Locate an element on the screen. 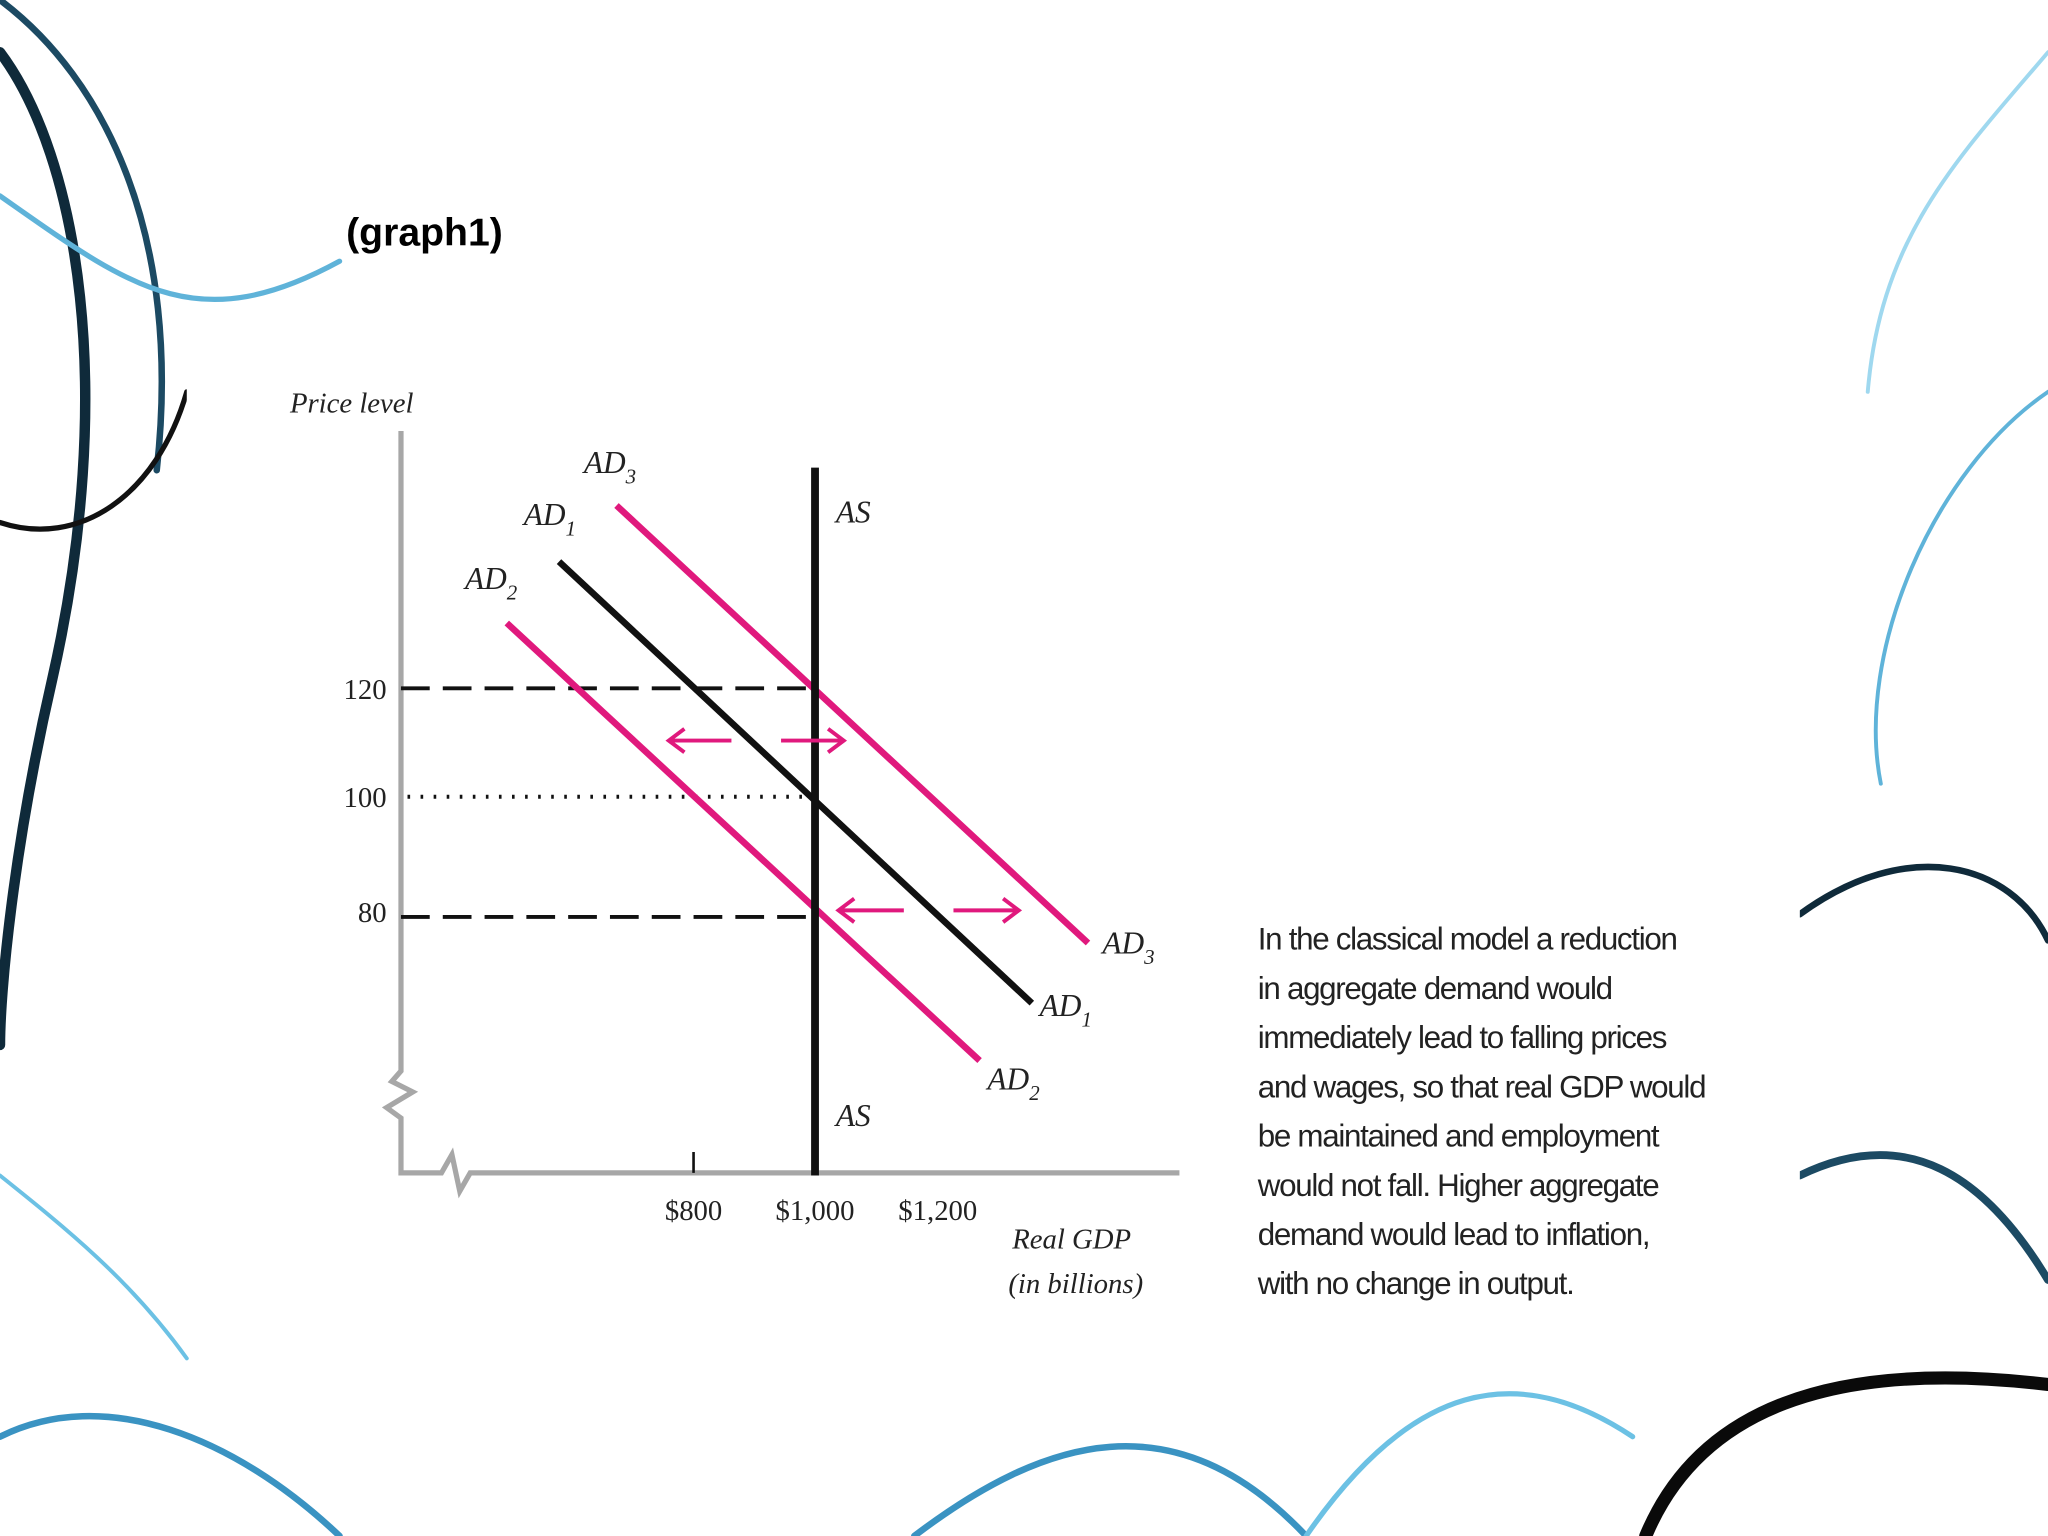  caption-line: demand would lead to inflation, is located at coordinates (1453, 1234).